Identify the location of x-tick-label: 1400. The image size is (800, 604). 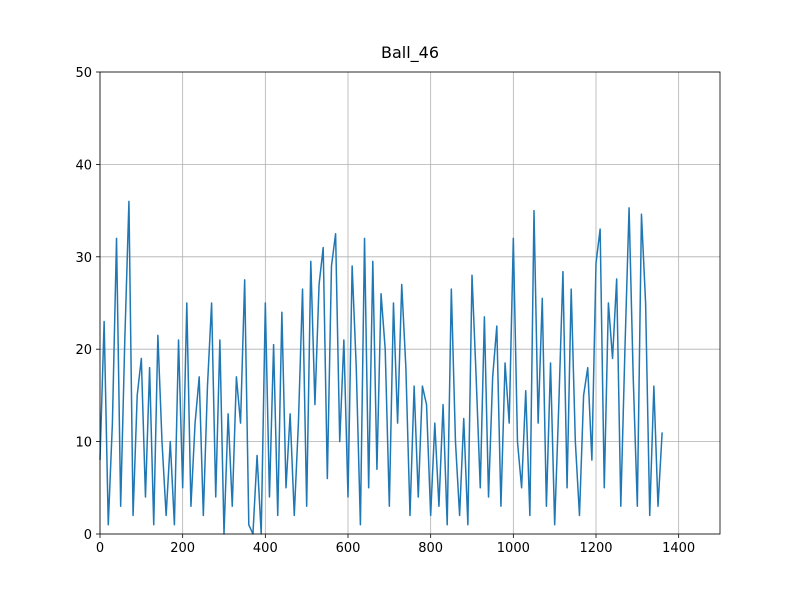
(678, 548).